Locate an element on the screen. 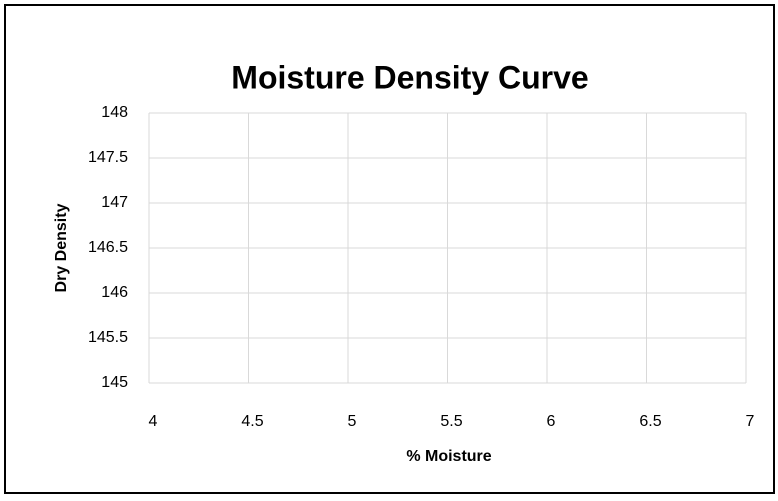 The width and height of the screenshot is (778, 501). y-tick-label: 145.5 is located at coordinates (108, 337).